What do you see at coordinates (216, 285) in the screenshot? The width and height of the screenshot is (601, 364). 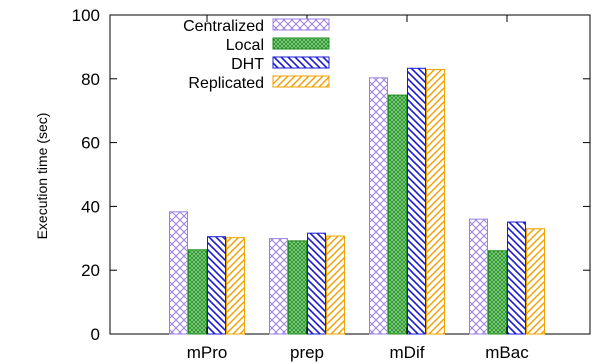 I see `bar-dht-mpro` at bounding box center [216, 285].